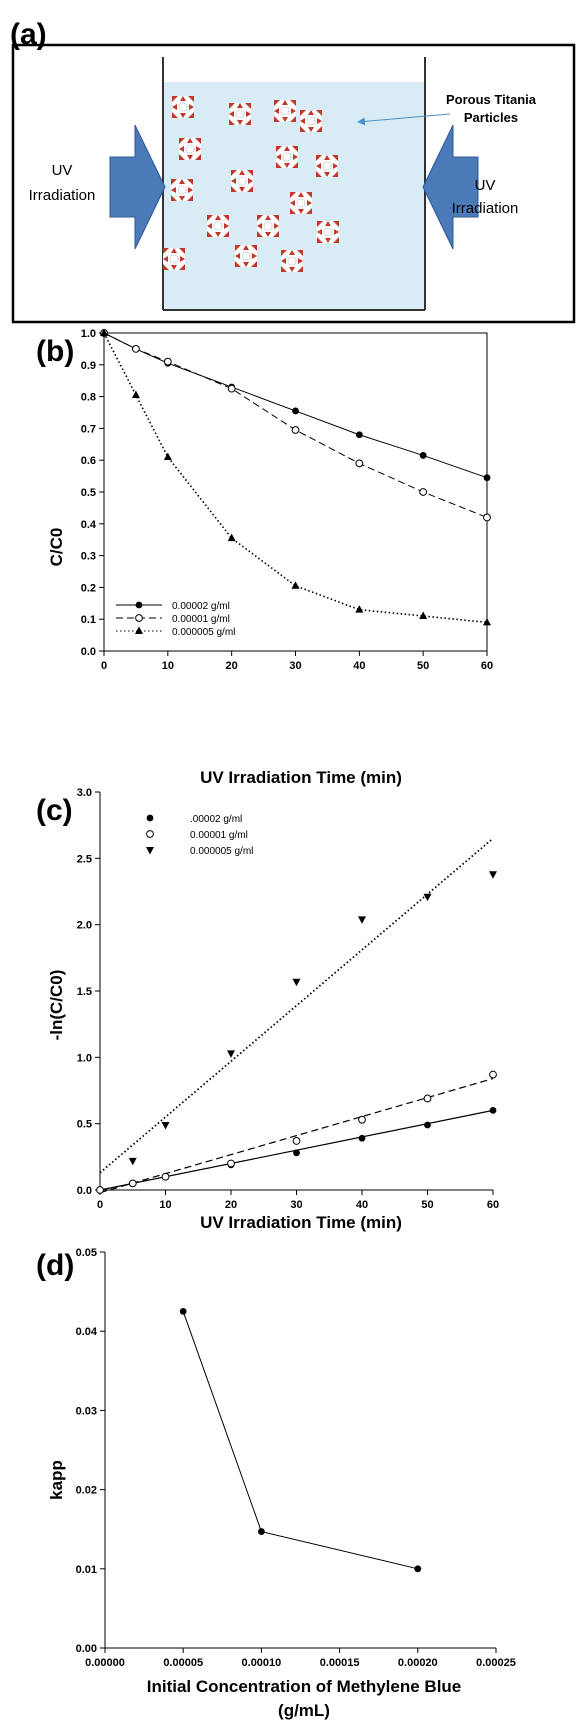  What do you see at coordinates (404, 119) in the screenshot?
I see `particles-pointer-arrow` at bounding box center [404, 119].